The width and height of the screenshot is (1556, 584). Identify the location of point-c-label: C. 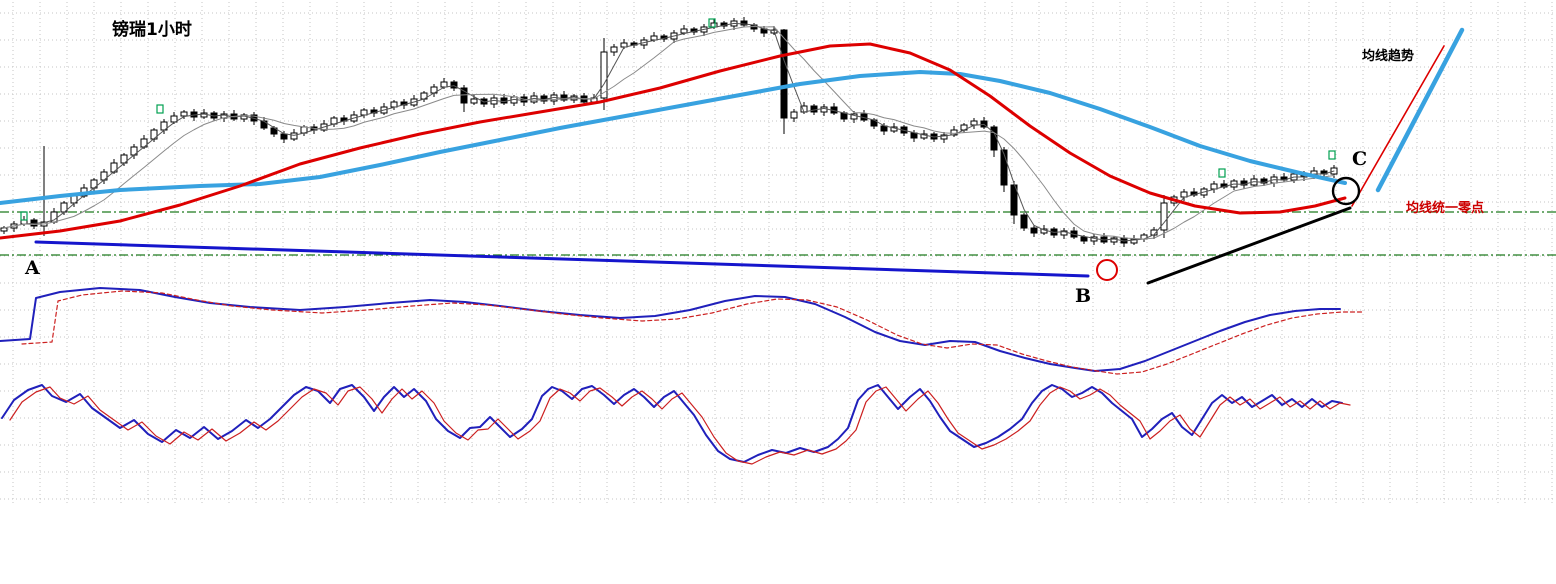
(1360, 159).